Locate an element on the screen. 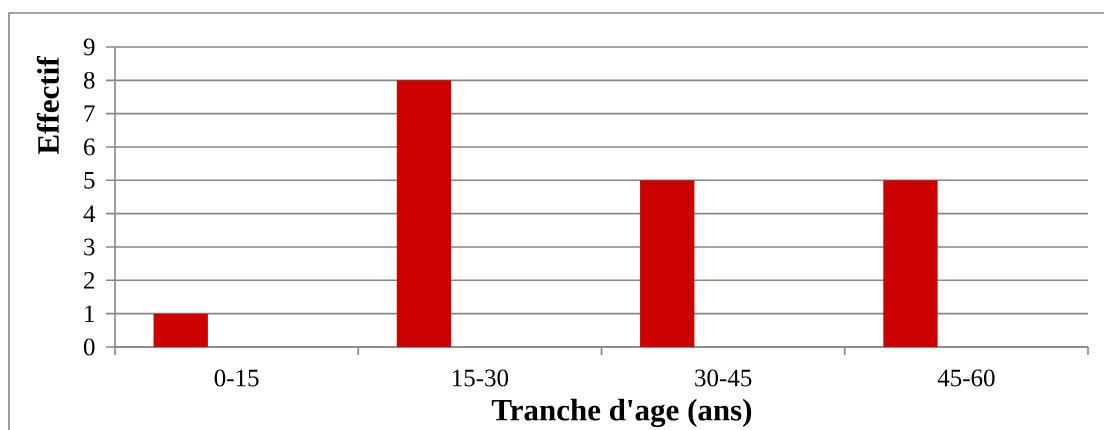  y-tick-label: 5 is located at coordinates (89, 180).